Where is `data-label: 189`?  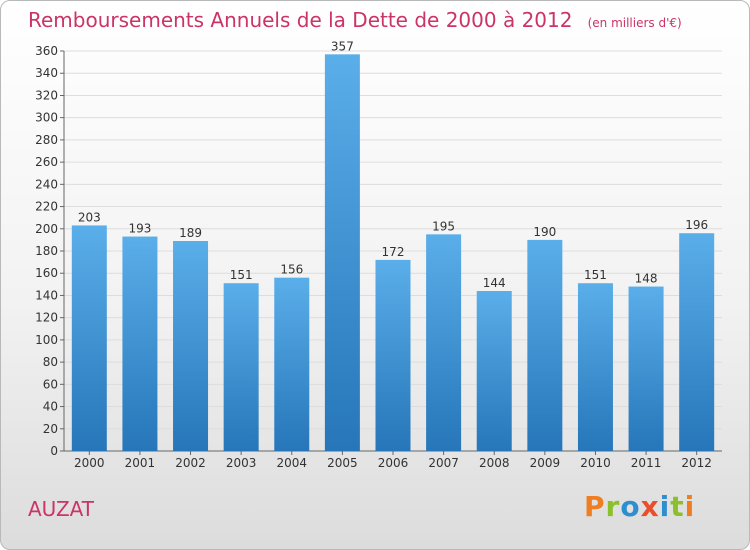 data-label: 189 is located at coordinates (190, 233).